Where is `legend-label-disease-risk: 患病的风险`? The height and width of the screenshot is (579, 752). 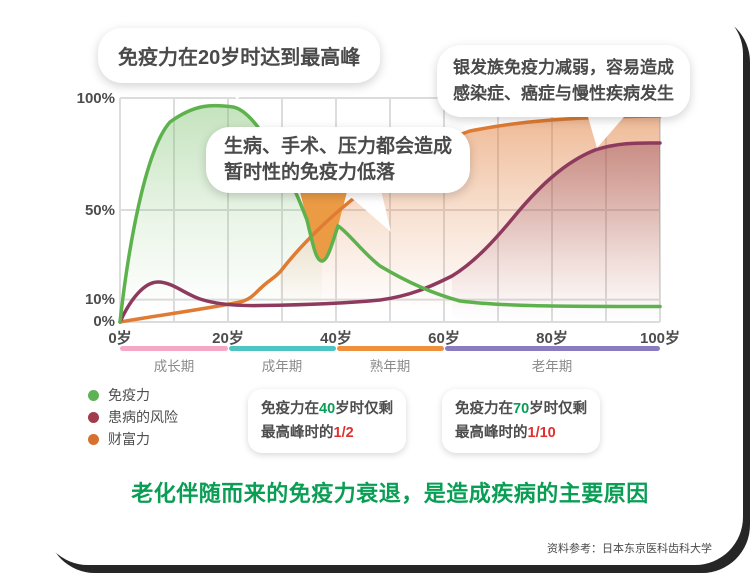
legend-label-disease-risk: 患病的风险 is located at coordinates (143, 417).